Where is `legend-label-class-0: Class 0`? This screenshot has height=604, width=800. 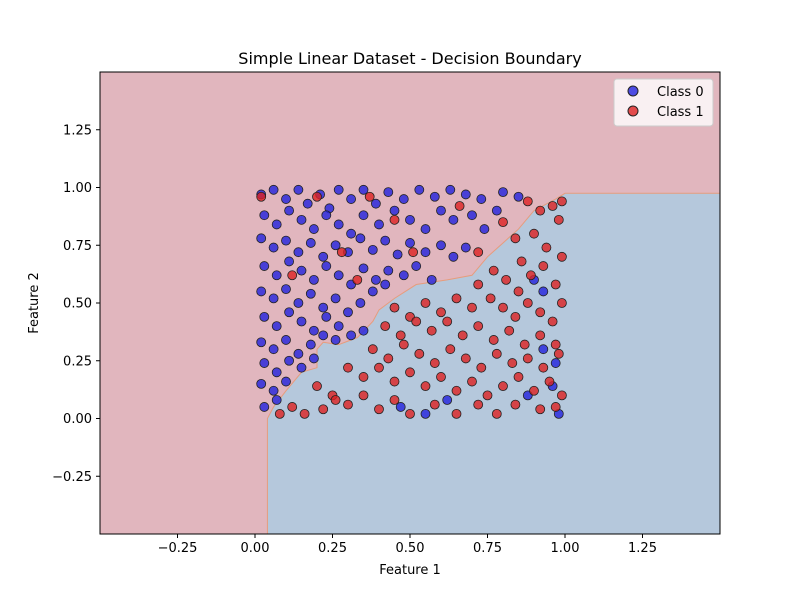 legend-label-class-0: Class 0 is located at coordinates (680, 92).